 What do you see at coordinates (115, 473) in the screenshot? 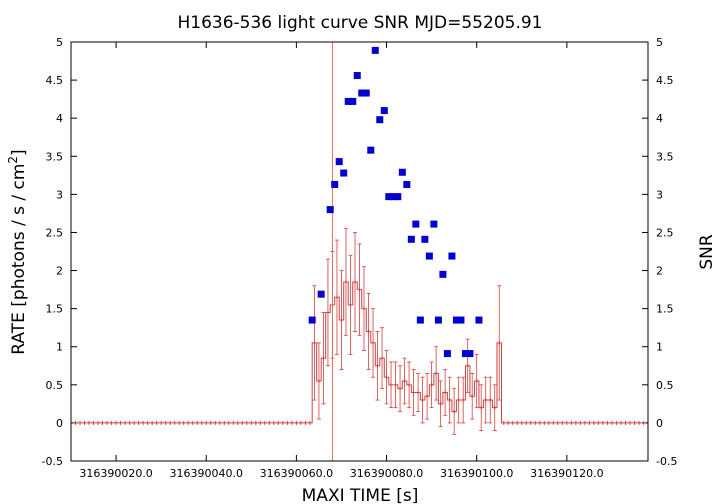
I see `x-tick-label: 316390020.0` at bounding box center [115, 473].